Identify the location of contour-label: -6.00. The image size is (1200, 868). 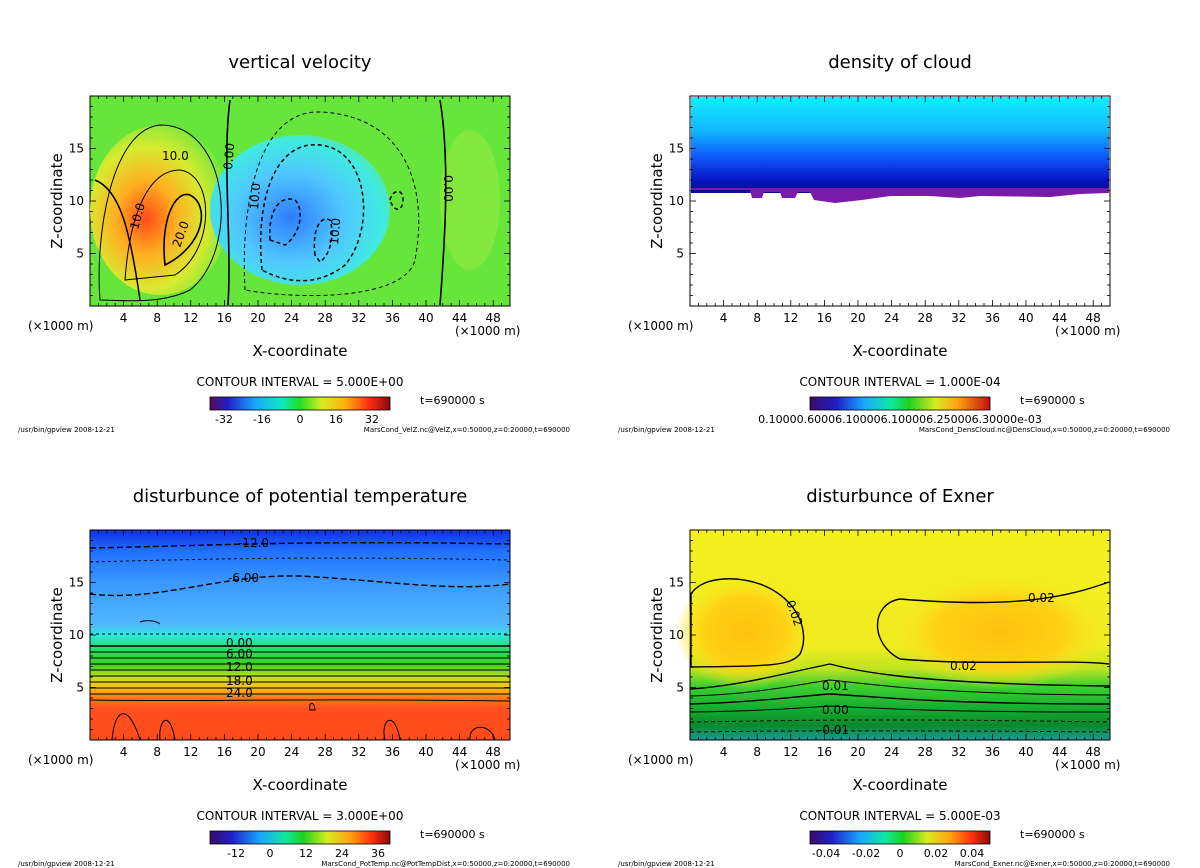
(243, 578).